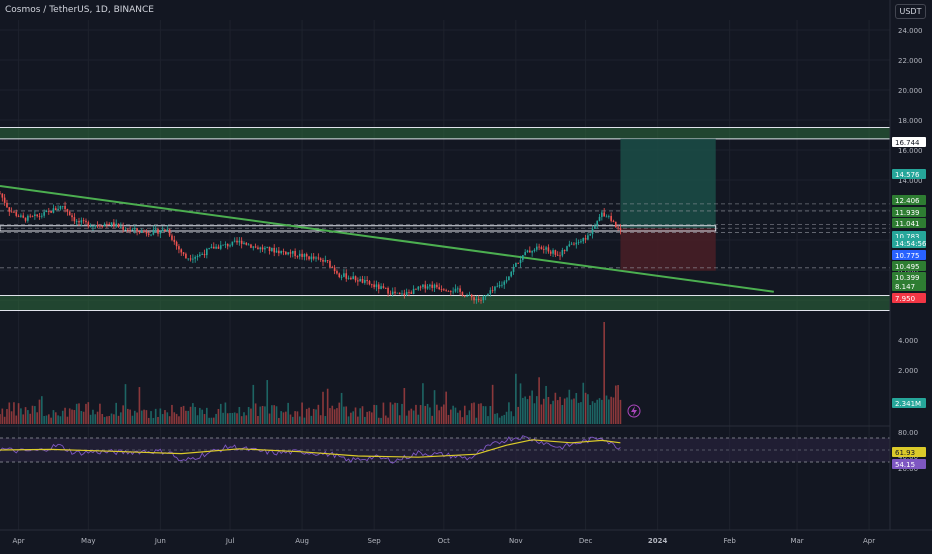 The width and height of the screenshot is (932, 554). Describe the element at coordinates (658, 541) in the screenshot. I see `time-tick-label: 2024` at that location.